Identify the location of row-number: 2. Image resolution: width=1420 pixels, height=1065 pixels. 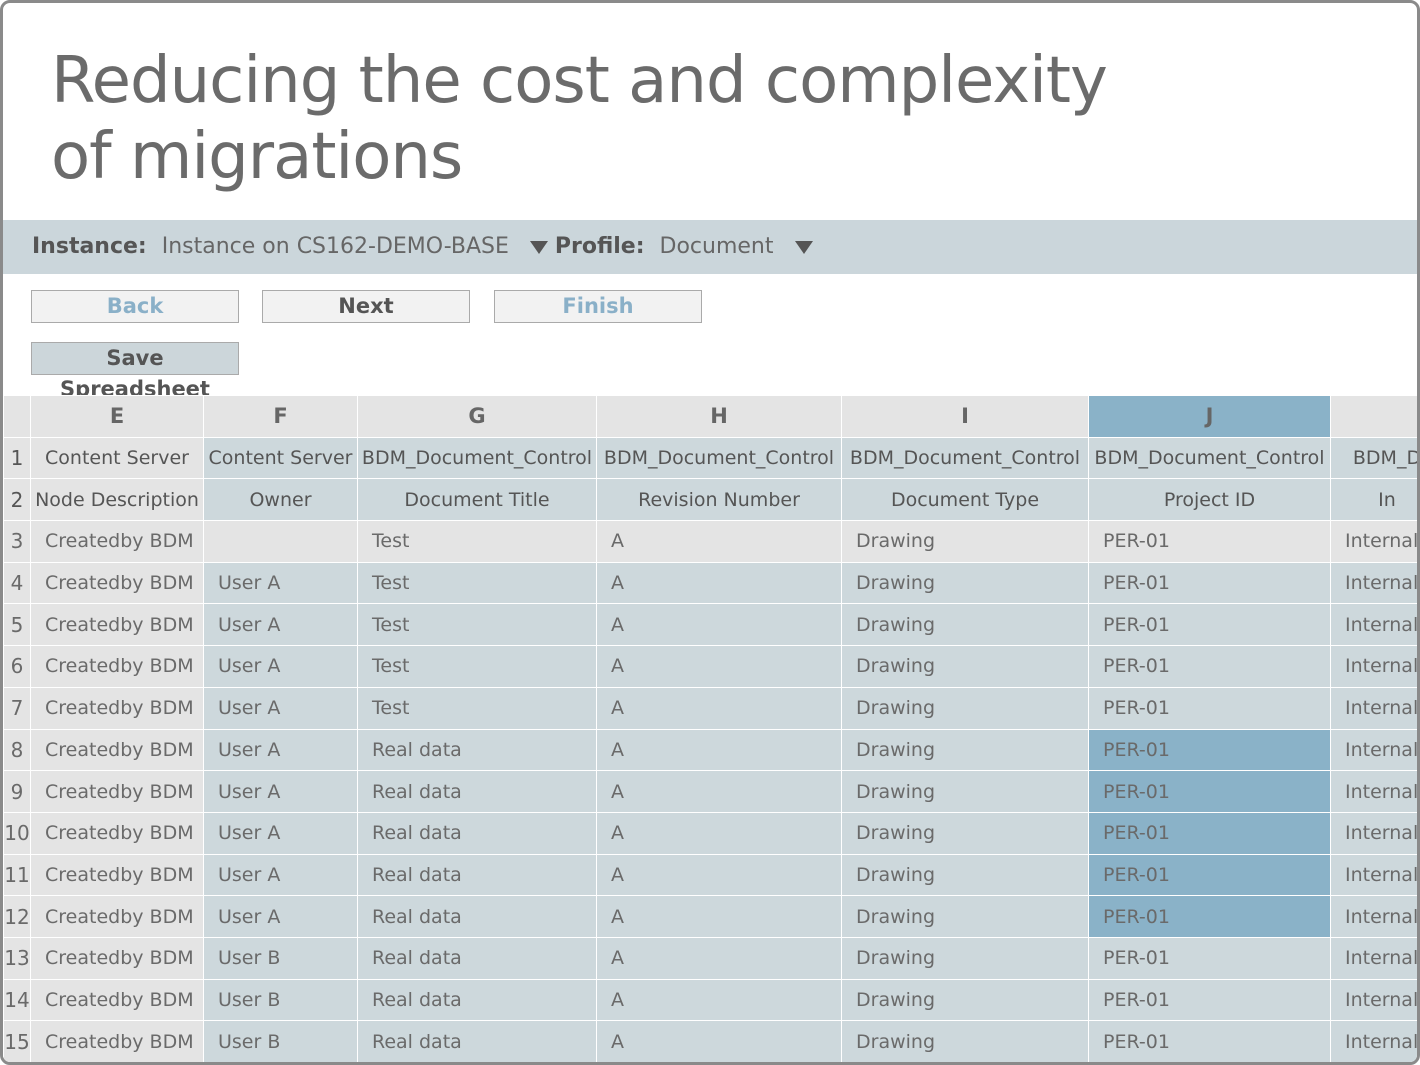
(17, 500).